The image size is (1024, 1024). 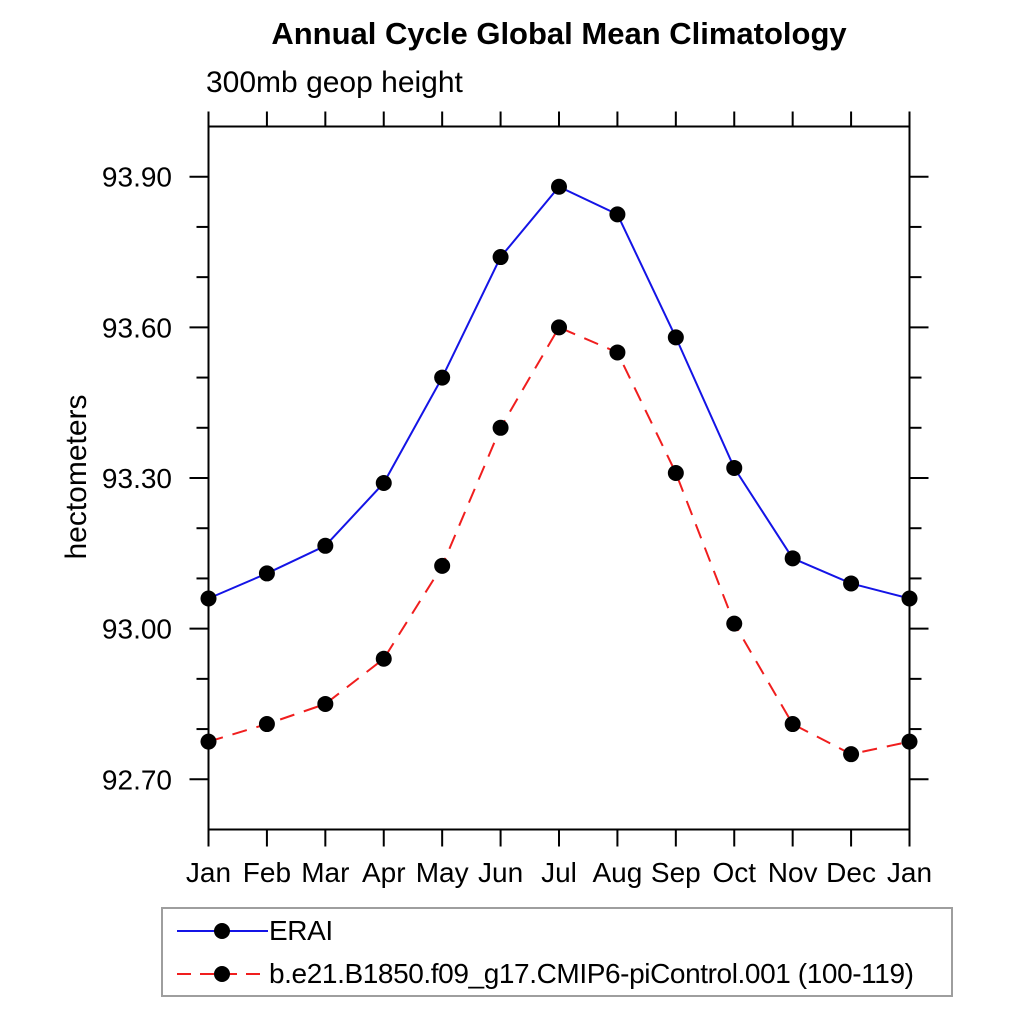 What do you see at coordinates (676, 872) in the screenshot?
I see `x-tick-label: Sep` at bounding box center [676, 872].